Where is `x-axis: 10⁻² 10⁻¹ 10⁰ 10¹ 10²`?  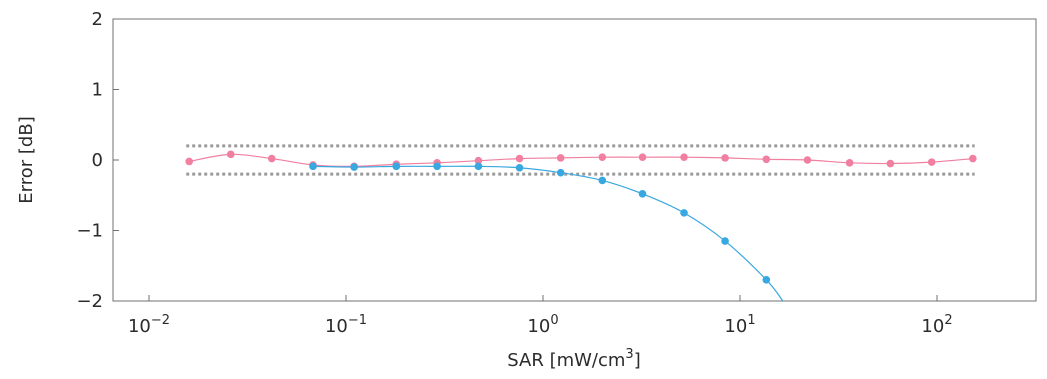
x-axis: 10⁻² 10⁻¹ 10⁰ 10¹ 10² is located at coordinates (540, 316).